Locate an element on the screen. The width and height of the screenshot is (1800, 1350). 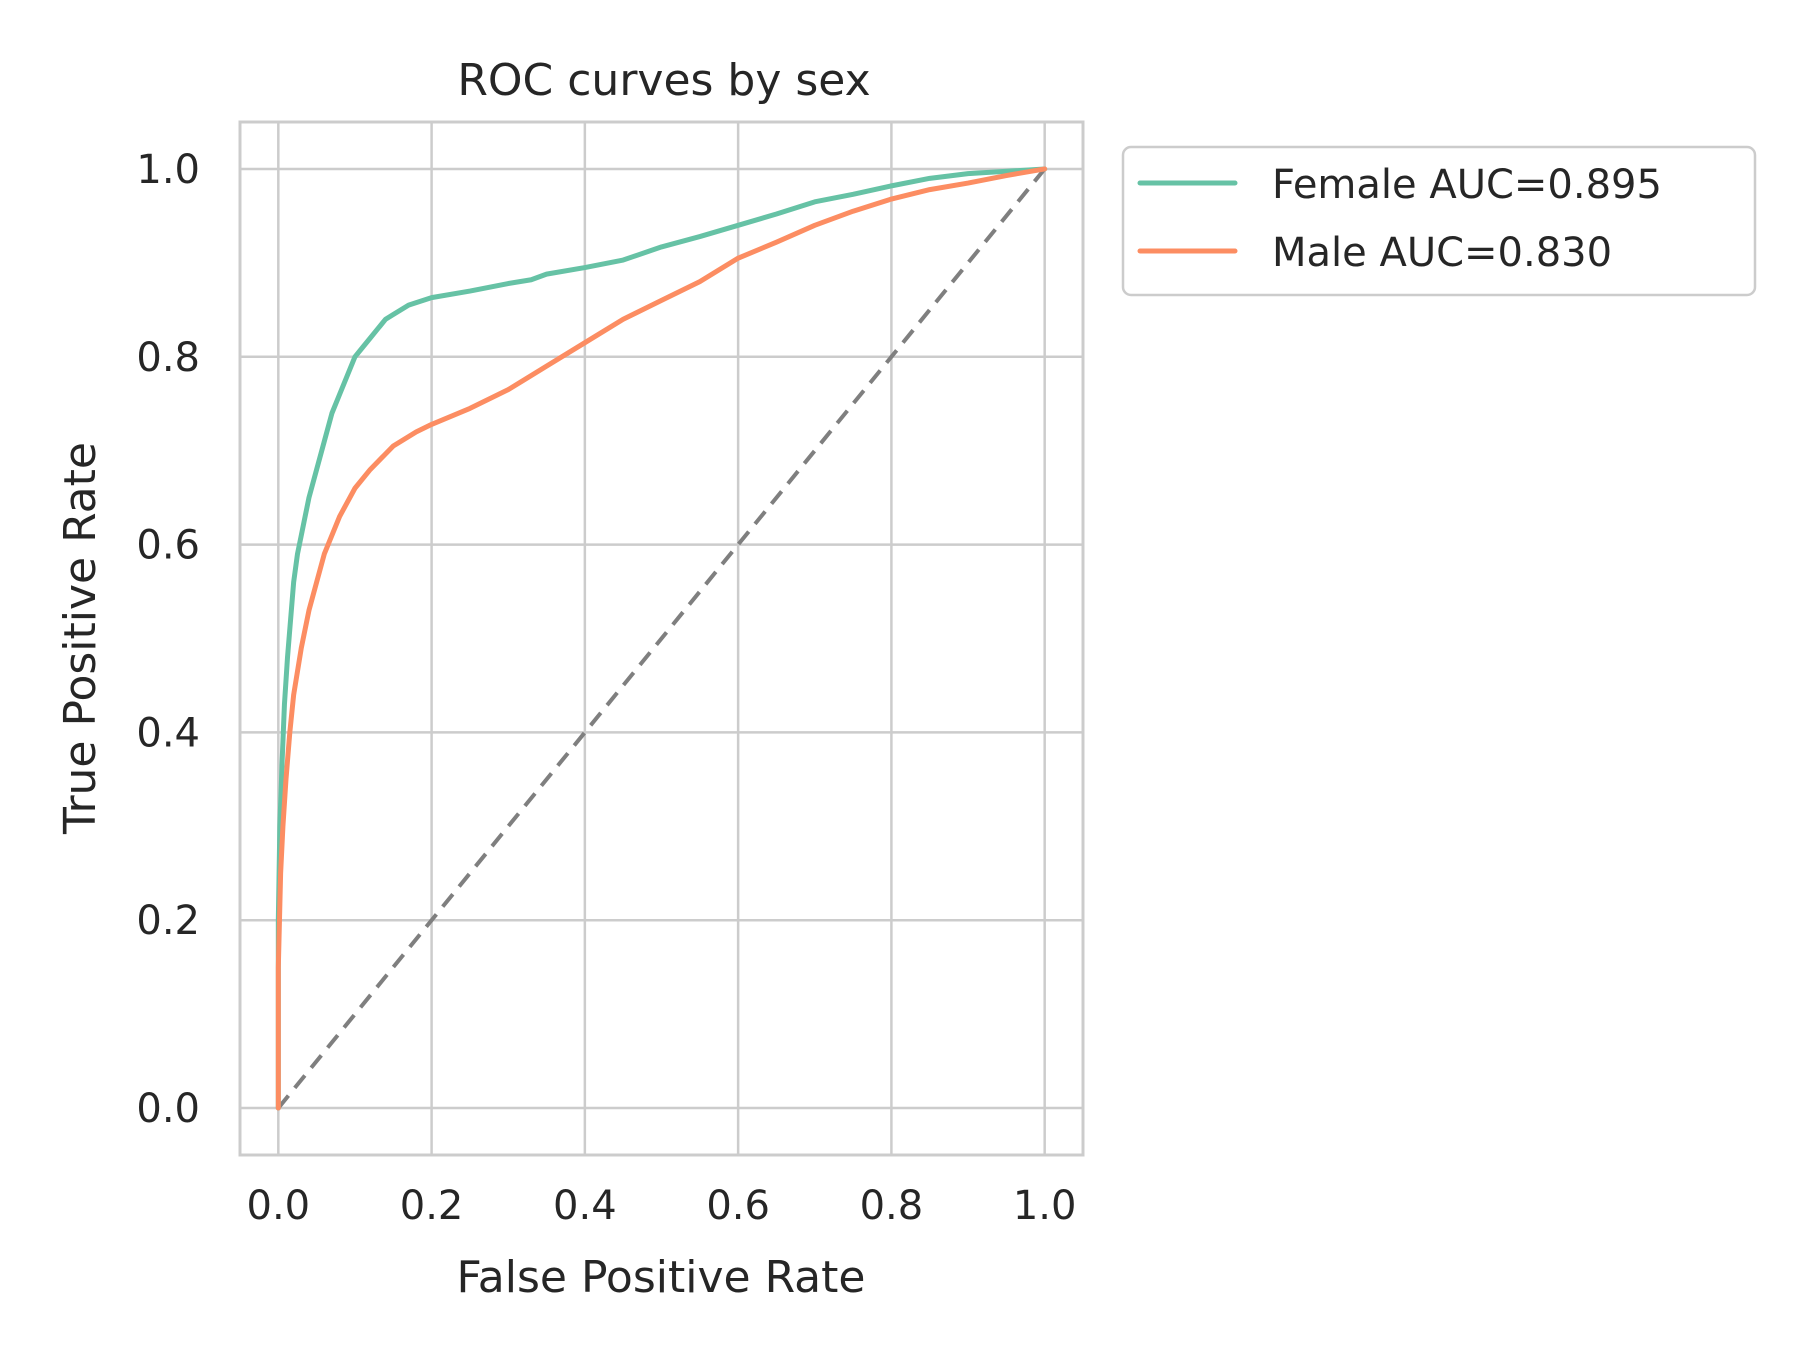
y-tick-label: 0.6 is located at coordinates (168, 546).